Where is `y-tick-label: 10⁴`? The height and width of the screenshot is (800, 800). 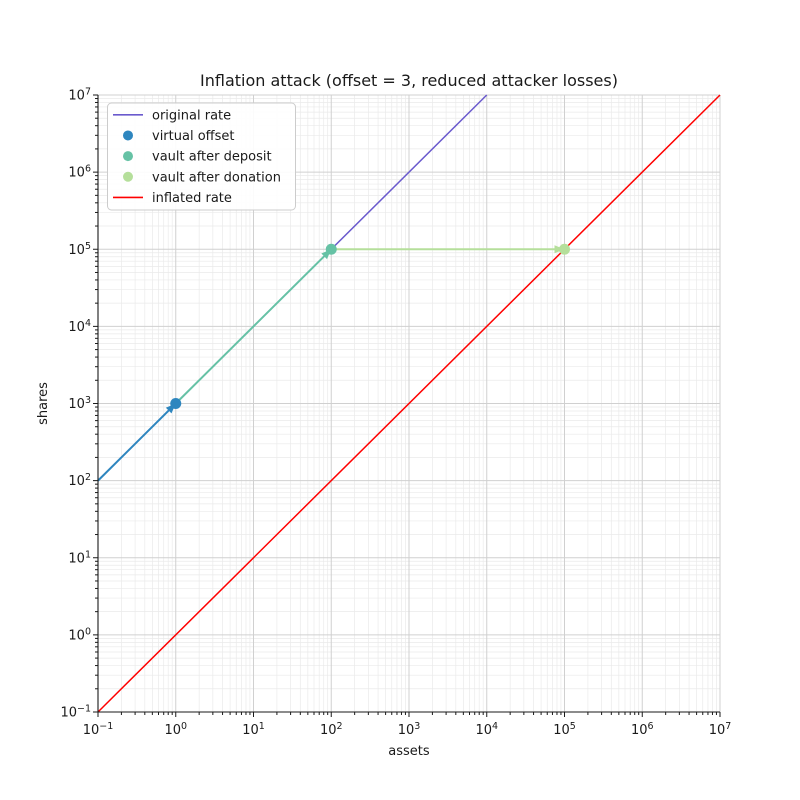
y-tick-label: 10⁴ is located at coordinates (79, 326).